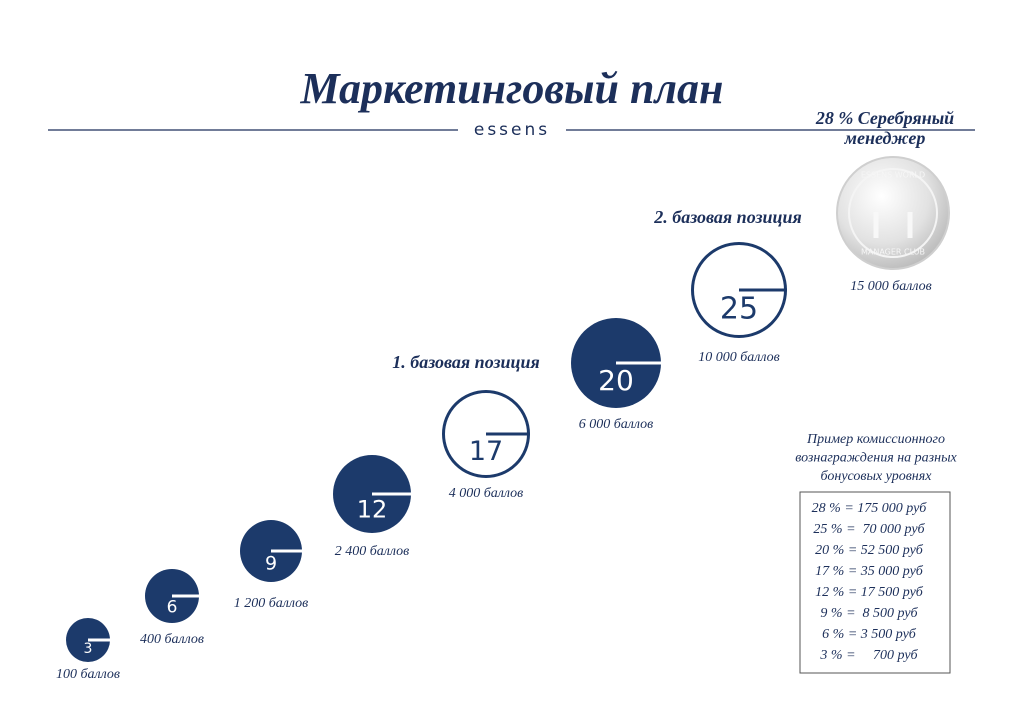 This screenshot has width=1024, height=722. I want to click on level-number: 9, so click(271, 564).